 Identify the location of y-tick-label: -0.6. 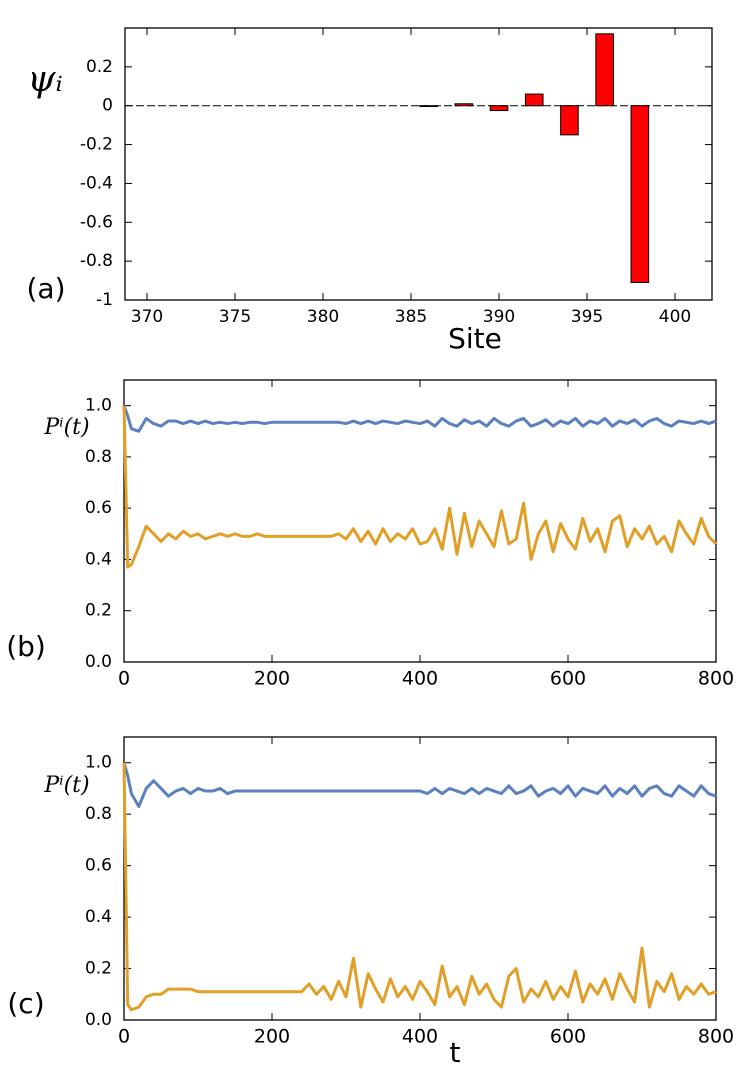
(96, 222).